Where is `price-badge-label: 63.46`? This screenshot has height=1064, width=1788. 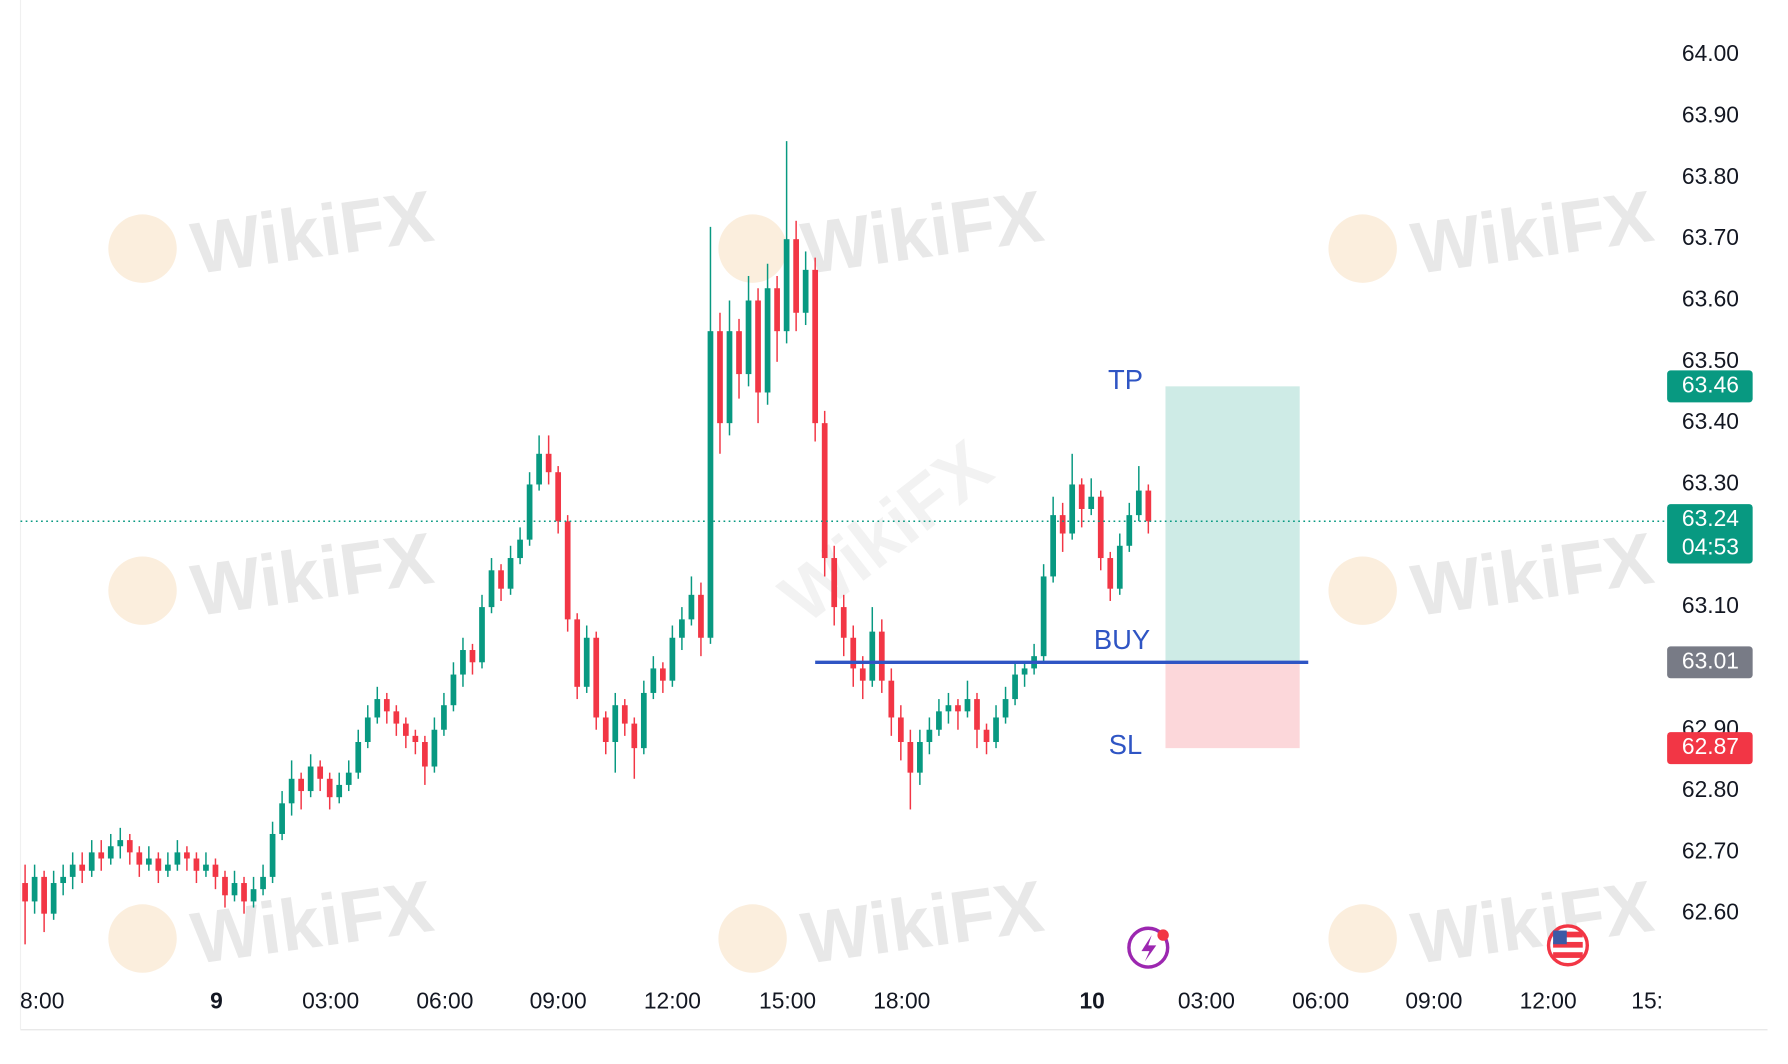 price-badge-label: 63.46 is located at coordinates (1710, 384).